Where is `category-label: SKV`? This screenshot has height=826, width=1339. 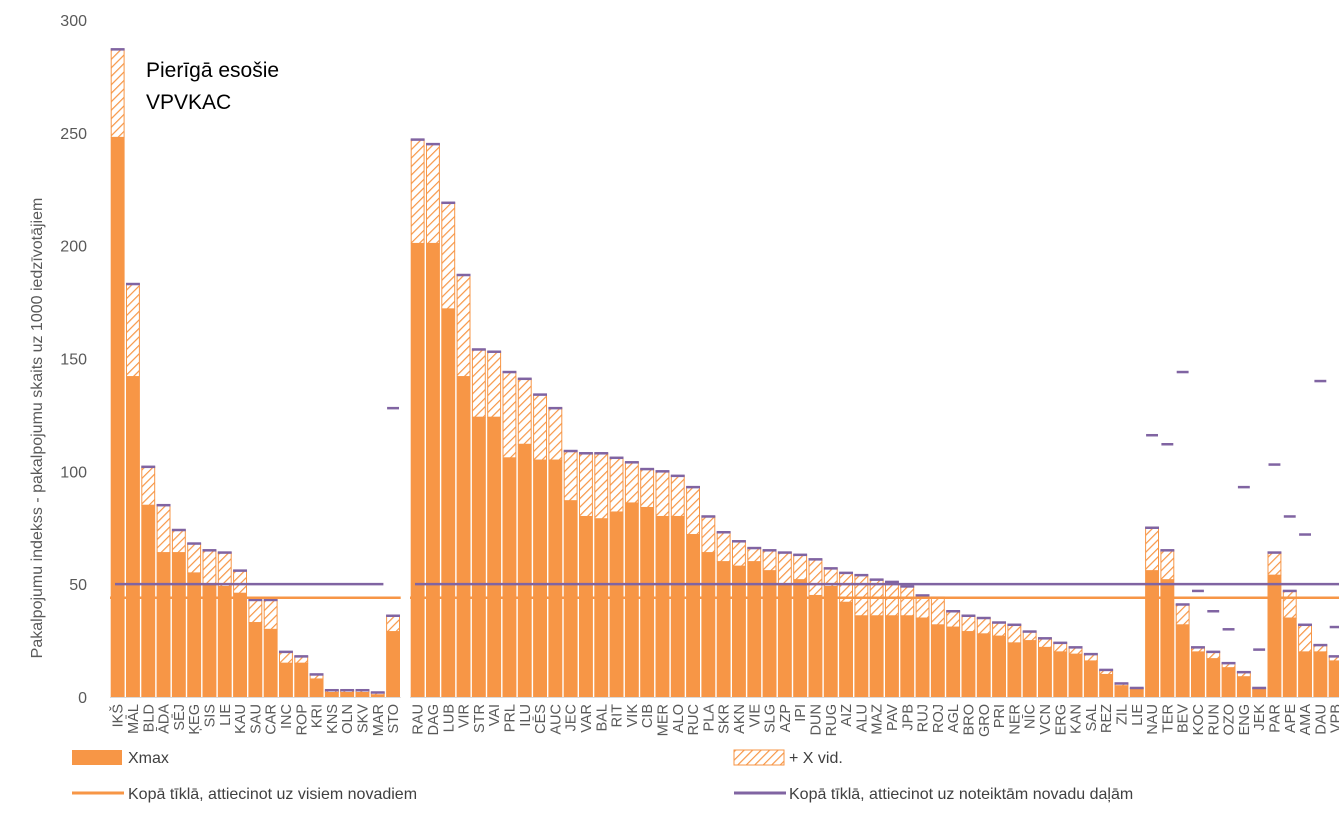
category-label: SKV is located at coordinates (363, 718).